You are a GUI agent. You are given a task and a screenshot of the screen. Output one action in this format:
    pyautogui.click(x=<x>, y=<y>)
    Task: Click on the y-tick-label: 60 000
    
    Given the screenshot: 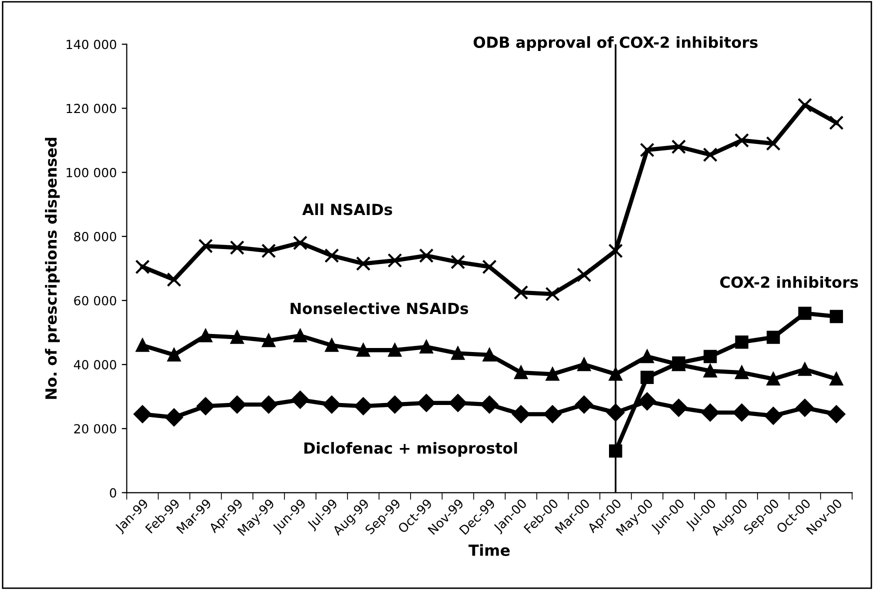 What is the action you would take?
    pyautogui.click(x=95, y=301)
    